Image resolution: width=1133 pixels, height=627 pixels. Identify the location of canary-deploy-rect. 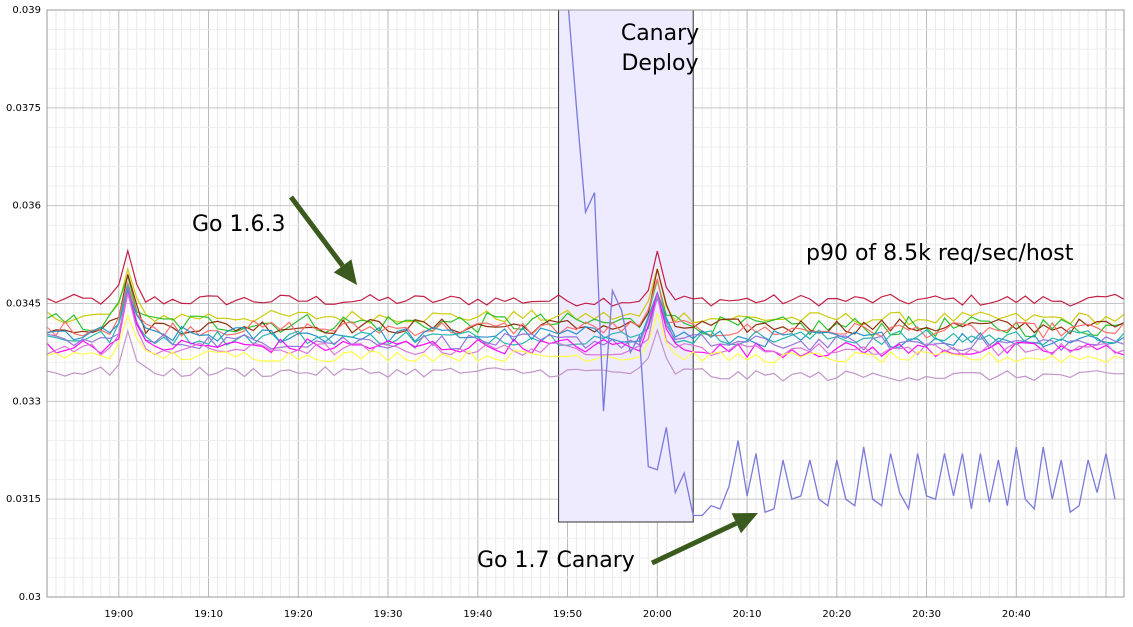
(626, 266).